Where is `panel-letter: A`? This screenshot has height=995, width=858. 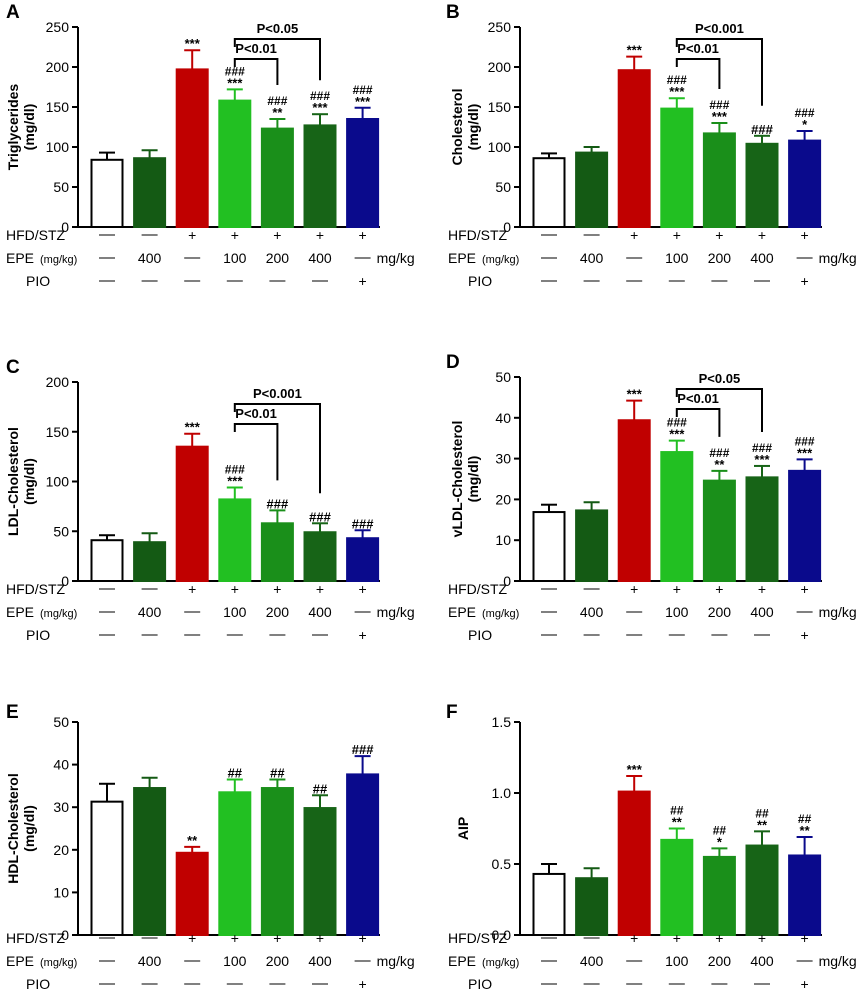 panel-letter: A is located at coordinates (13, 12).